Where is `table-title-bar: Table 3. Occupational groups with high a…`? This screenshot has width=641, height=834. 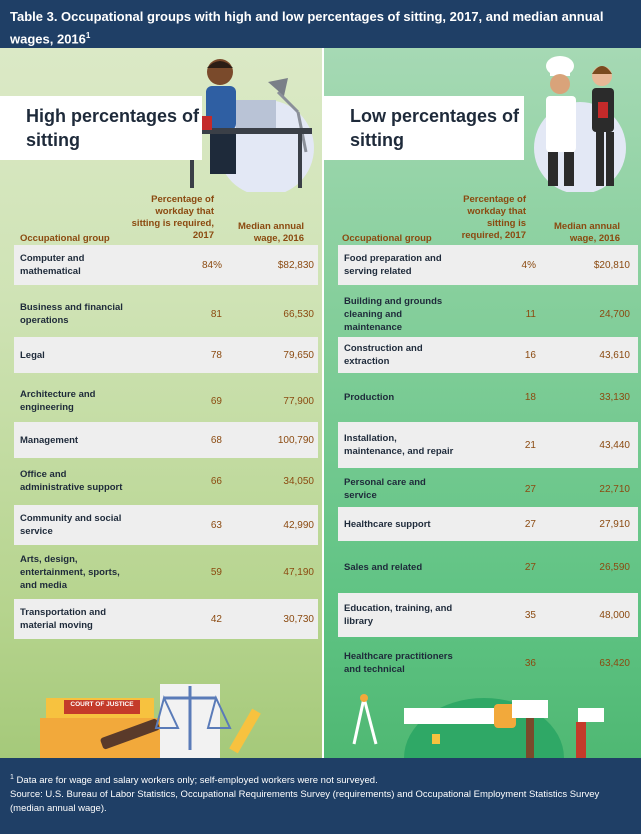 table-title-bar: Table 3. Occupational groups with high a… is located at coordinates (320, 24).